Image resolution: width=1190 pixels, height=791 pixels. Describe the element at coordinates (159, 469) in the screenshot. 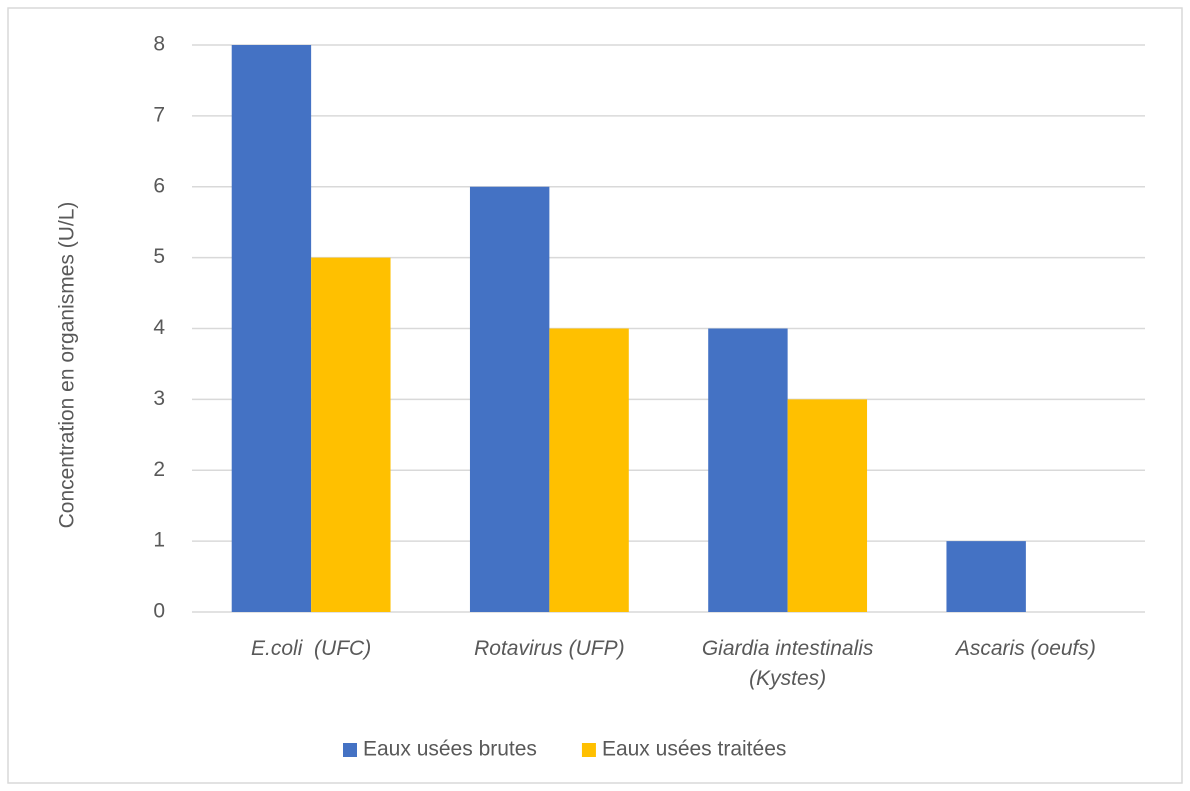

I see `y-tick-label: 2` at that location.